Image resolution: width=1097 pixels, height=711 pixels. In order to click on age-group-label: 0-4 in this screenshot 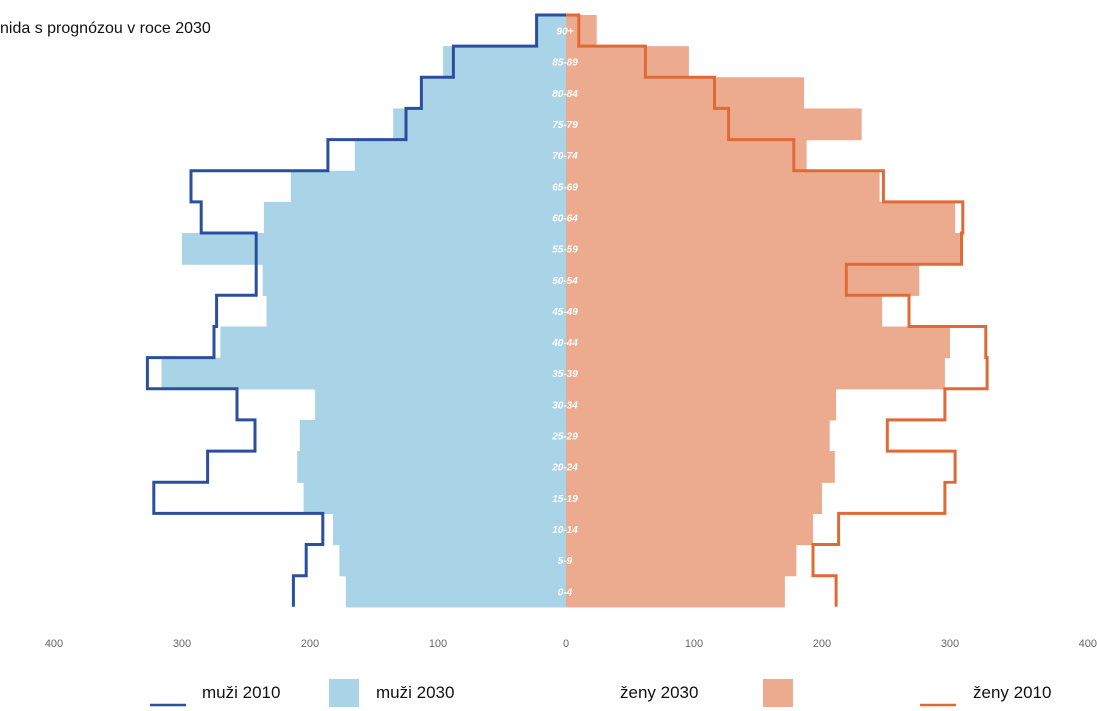, I will do `click(565, 592)`.